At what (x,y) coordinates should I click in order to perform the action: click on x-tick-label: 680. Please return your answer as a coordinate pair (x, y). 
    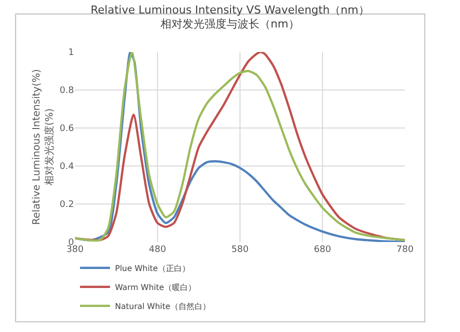
    Looking at the image, I should click on (323, 250).